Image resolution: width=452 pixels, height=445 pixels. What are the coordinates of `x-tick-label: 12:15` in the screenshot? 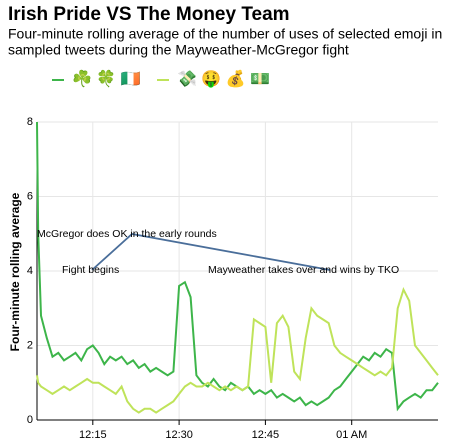 It's located at (93, 435).